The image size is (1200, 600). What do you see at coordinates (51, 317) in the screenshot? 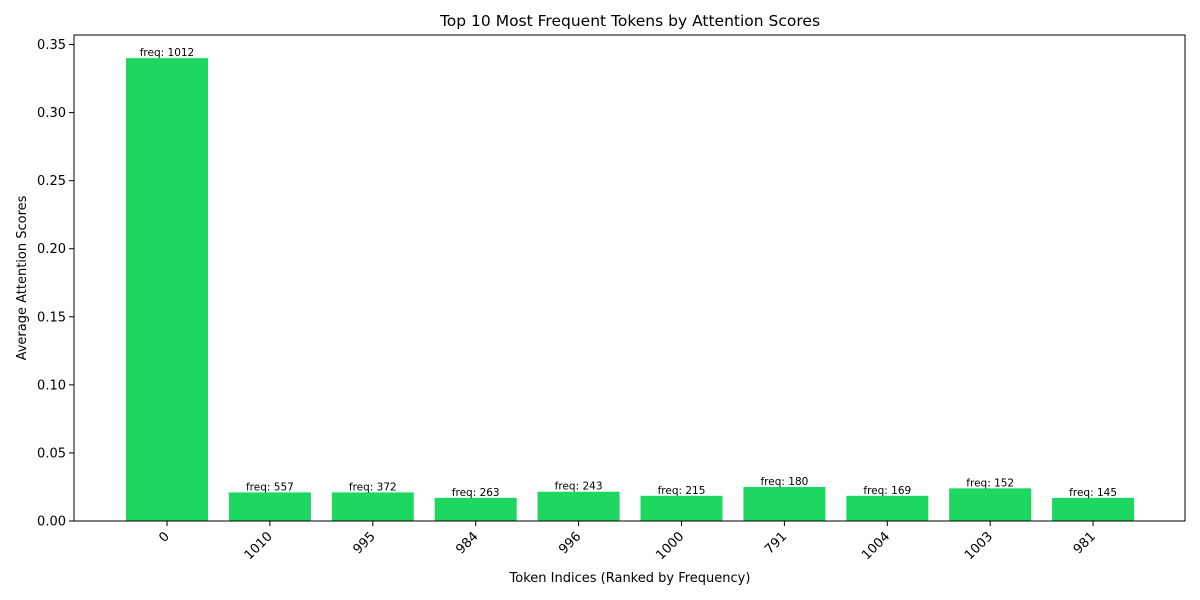
I see `y-tick-label-3: 0.15` at bounding box center [51, 317].